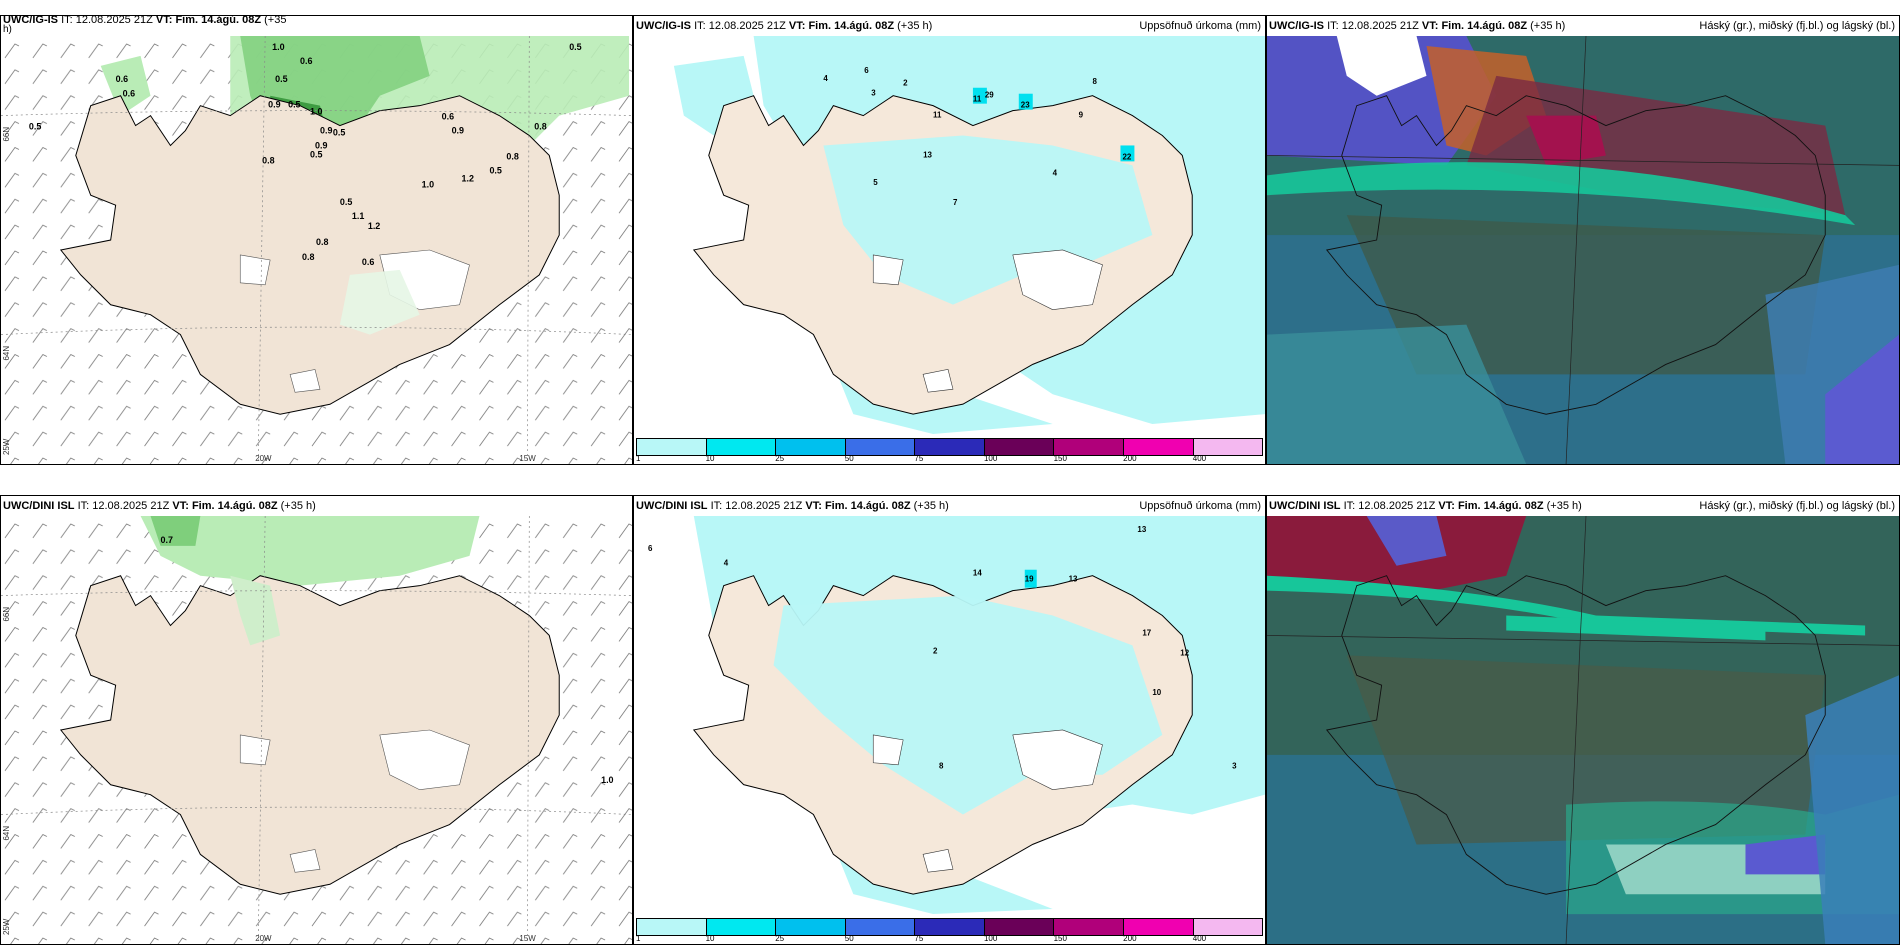 This screenshot has width=1900, height=950. I want to click on precip-colorbar: 1 10 25 50 75 100 150 200 400, so click(949, 930).